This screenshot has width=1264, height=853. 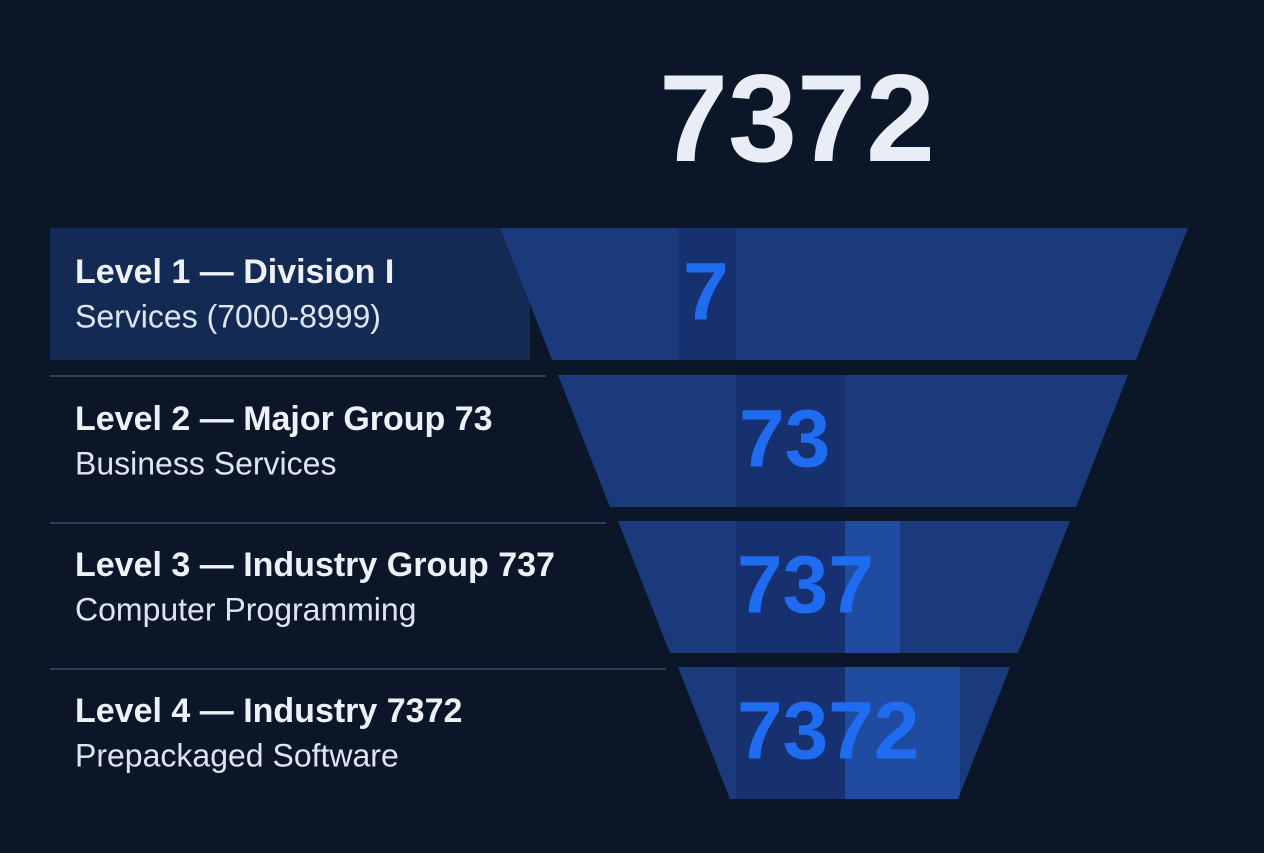 I want to click on segment-code: 737, so click(x=805, y=585).